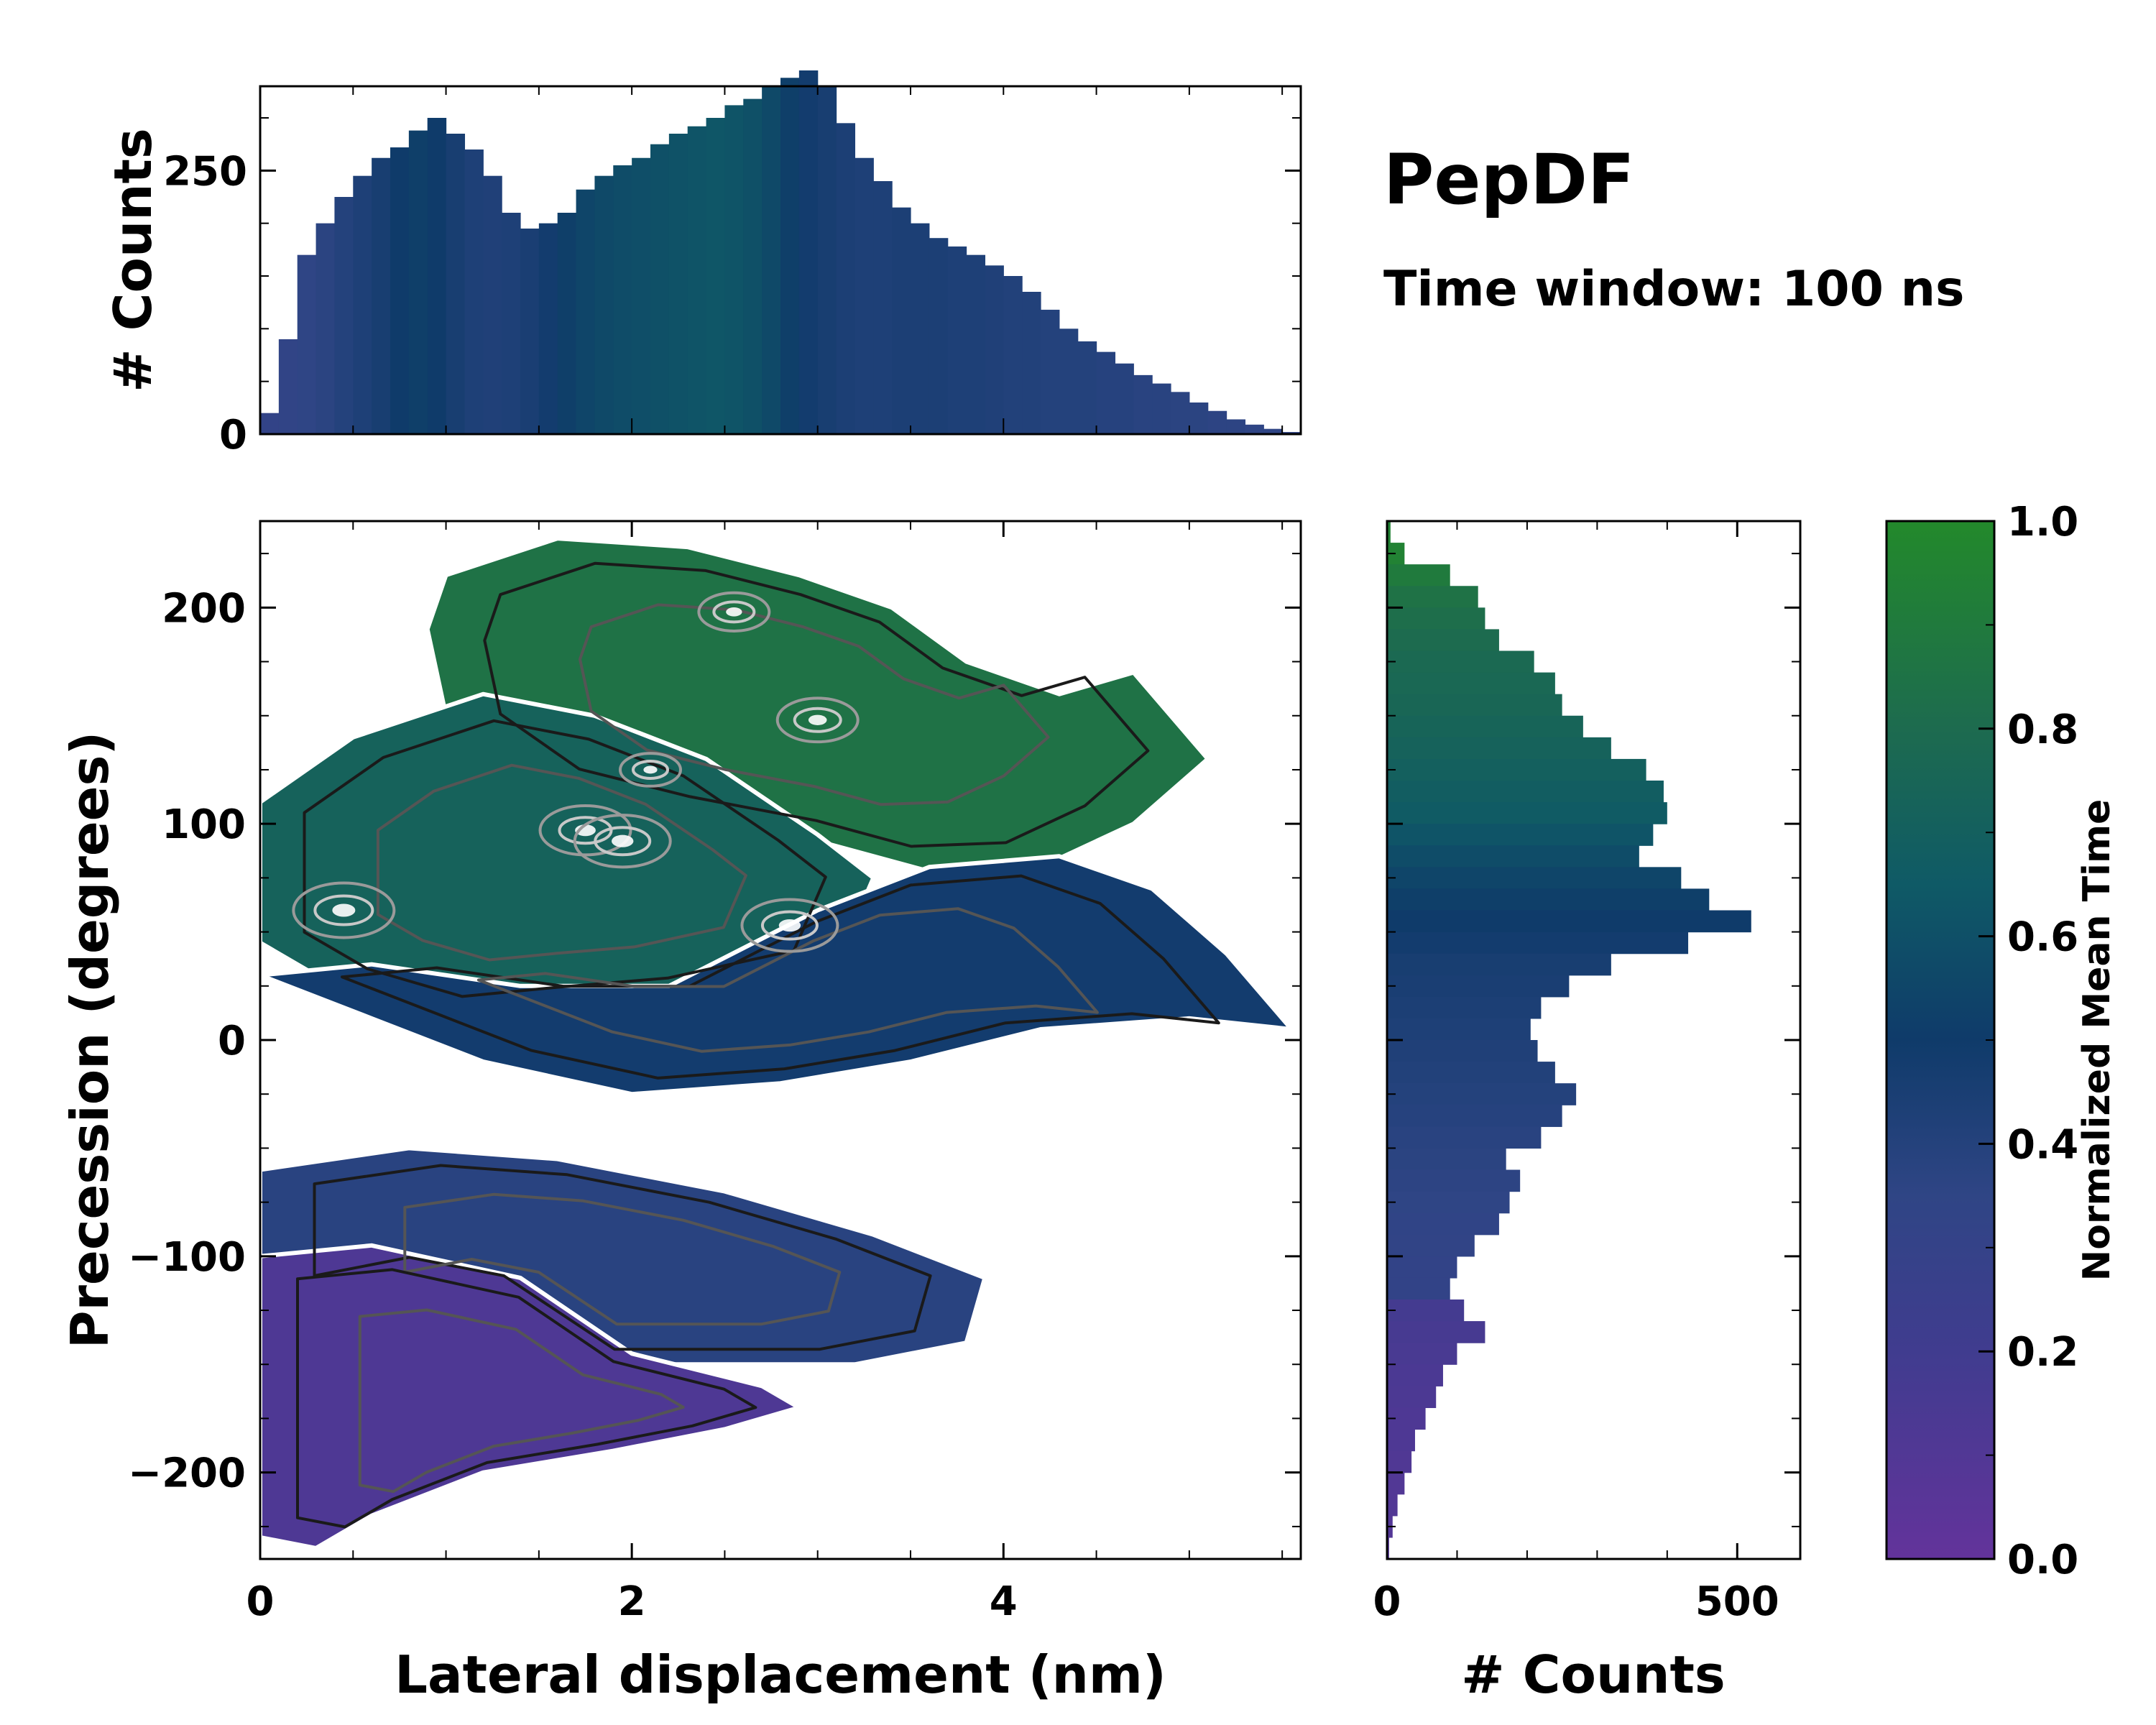  I want to click on right-histogram-xlabel: # Counts, so click(1593, 1674).